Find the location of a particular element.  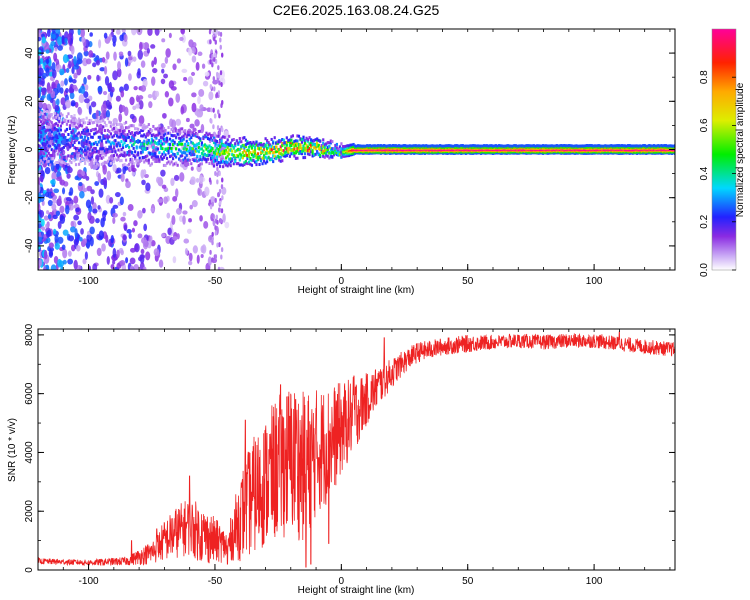

x-tick-label: 100 is located at coordinates (594, 281).